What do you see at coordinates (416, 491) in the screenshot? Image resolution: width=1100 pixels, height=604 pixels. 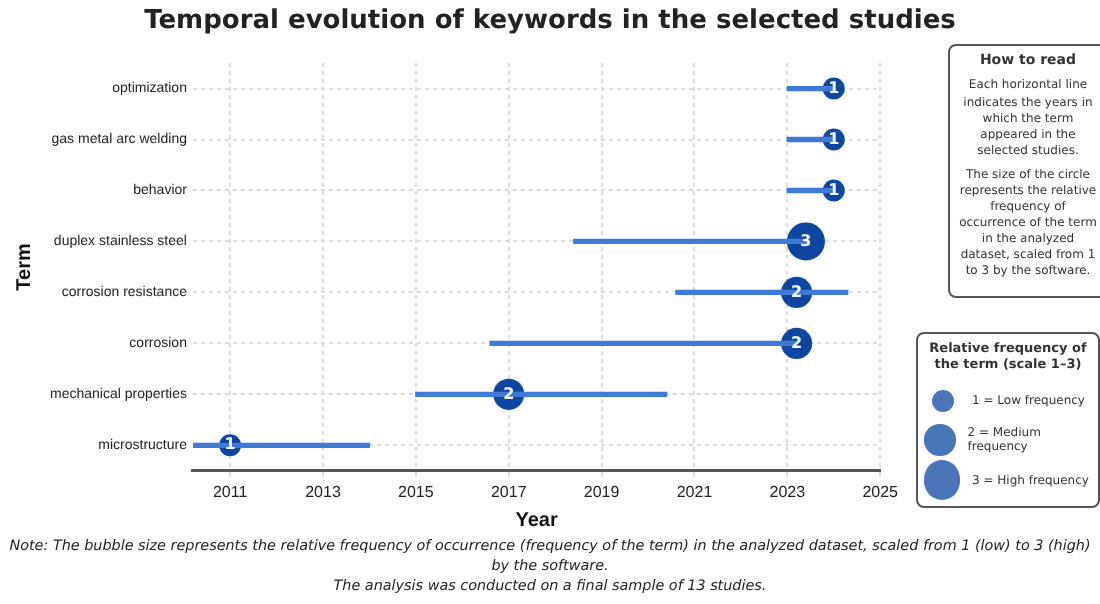 I see `x-tick-label: 2015` at bounding box center [416, 491].